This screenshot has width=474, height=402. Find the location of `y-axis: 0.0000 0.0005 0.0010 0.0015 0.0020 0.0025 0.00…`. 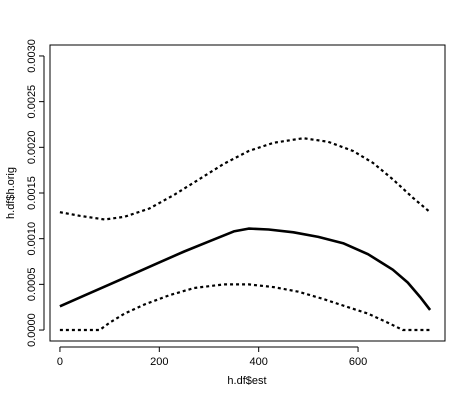

y-axis: 0.0000 0.0005 0.0010 0.0015 0.0020 0.0025 0.00… is located at coordinates (35, 193).